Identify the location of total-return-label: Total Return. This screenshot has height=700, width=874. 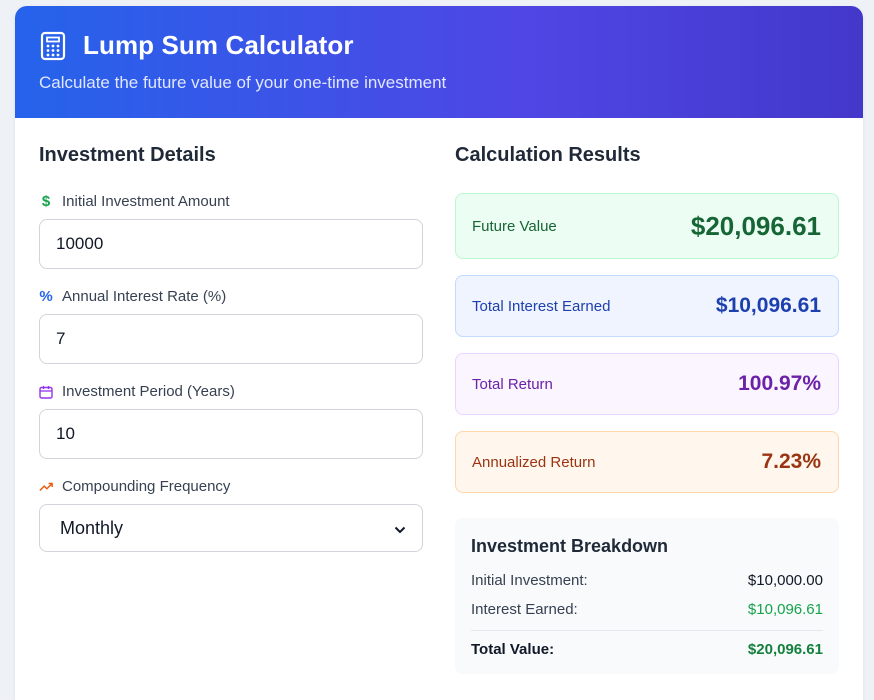
(512, 384).